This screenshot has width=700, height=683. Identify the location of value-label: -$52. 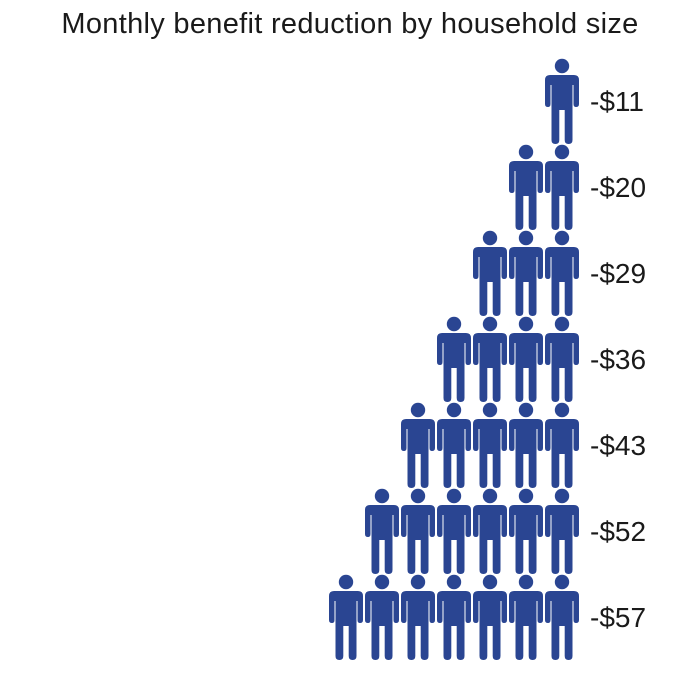
(618, 531).